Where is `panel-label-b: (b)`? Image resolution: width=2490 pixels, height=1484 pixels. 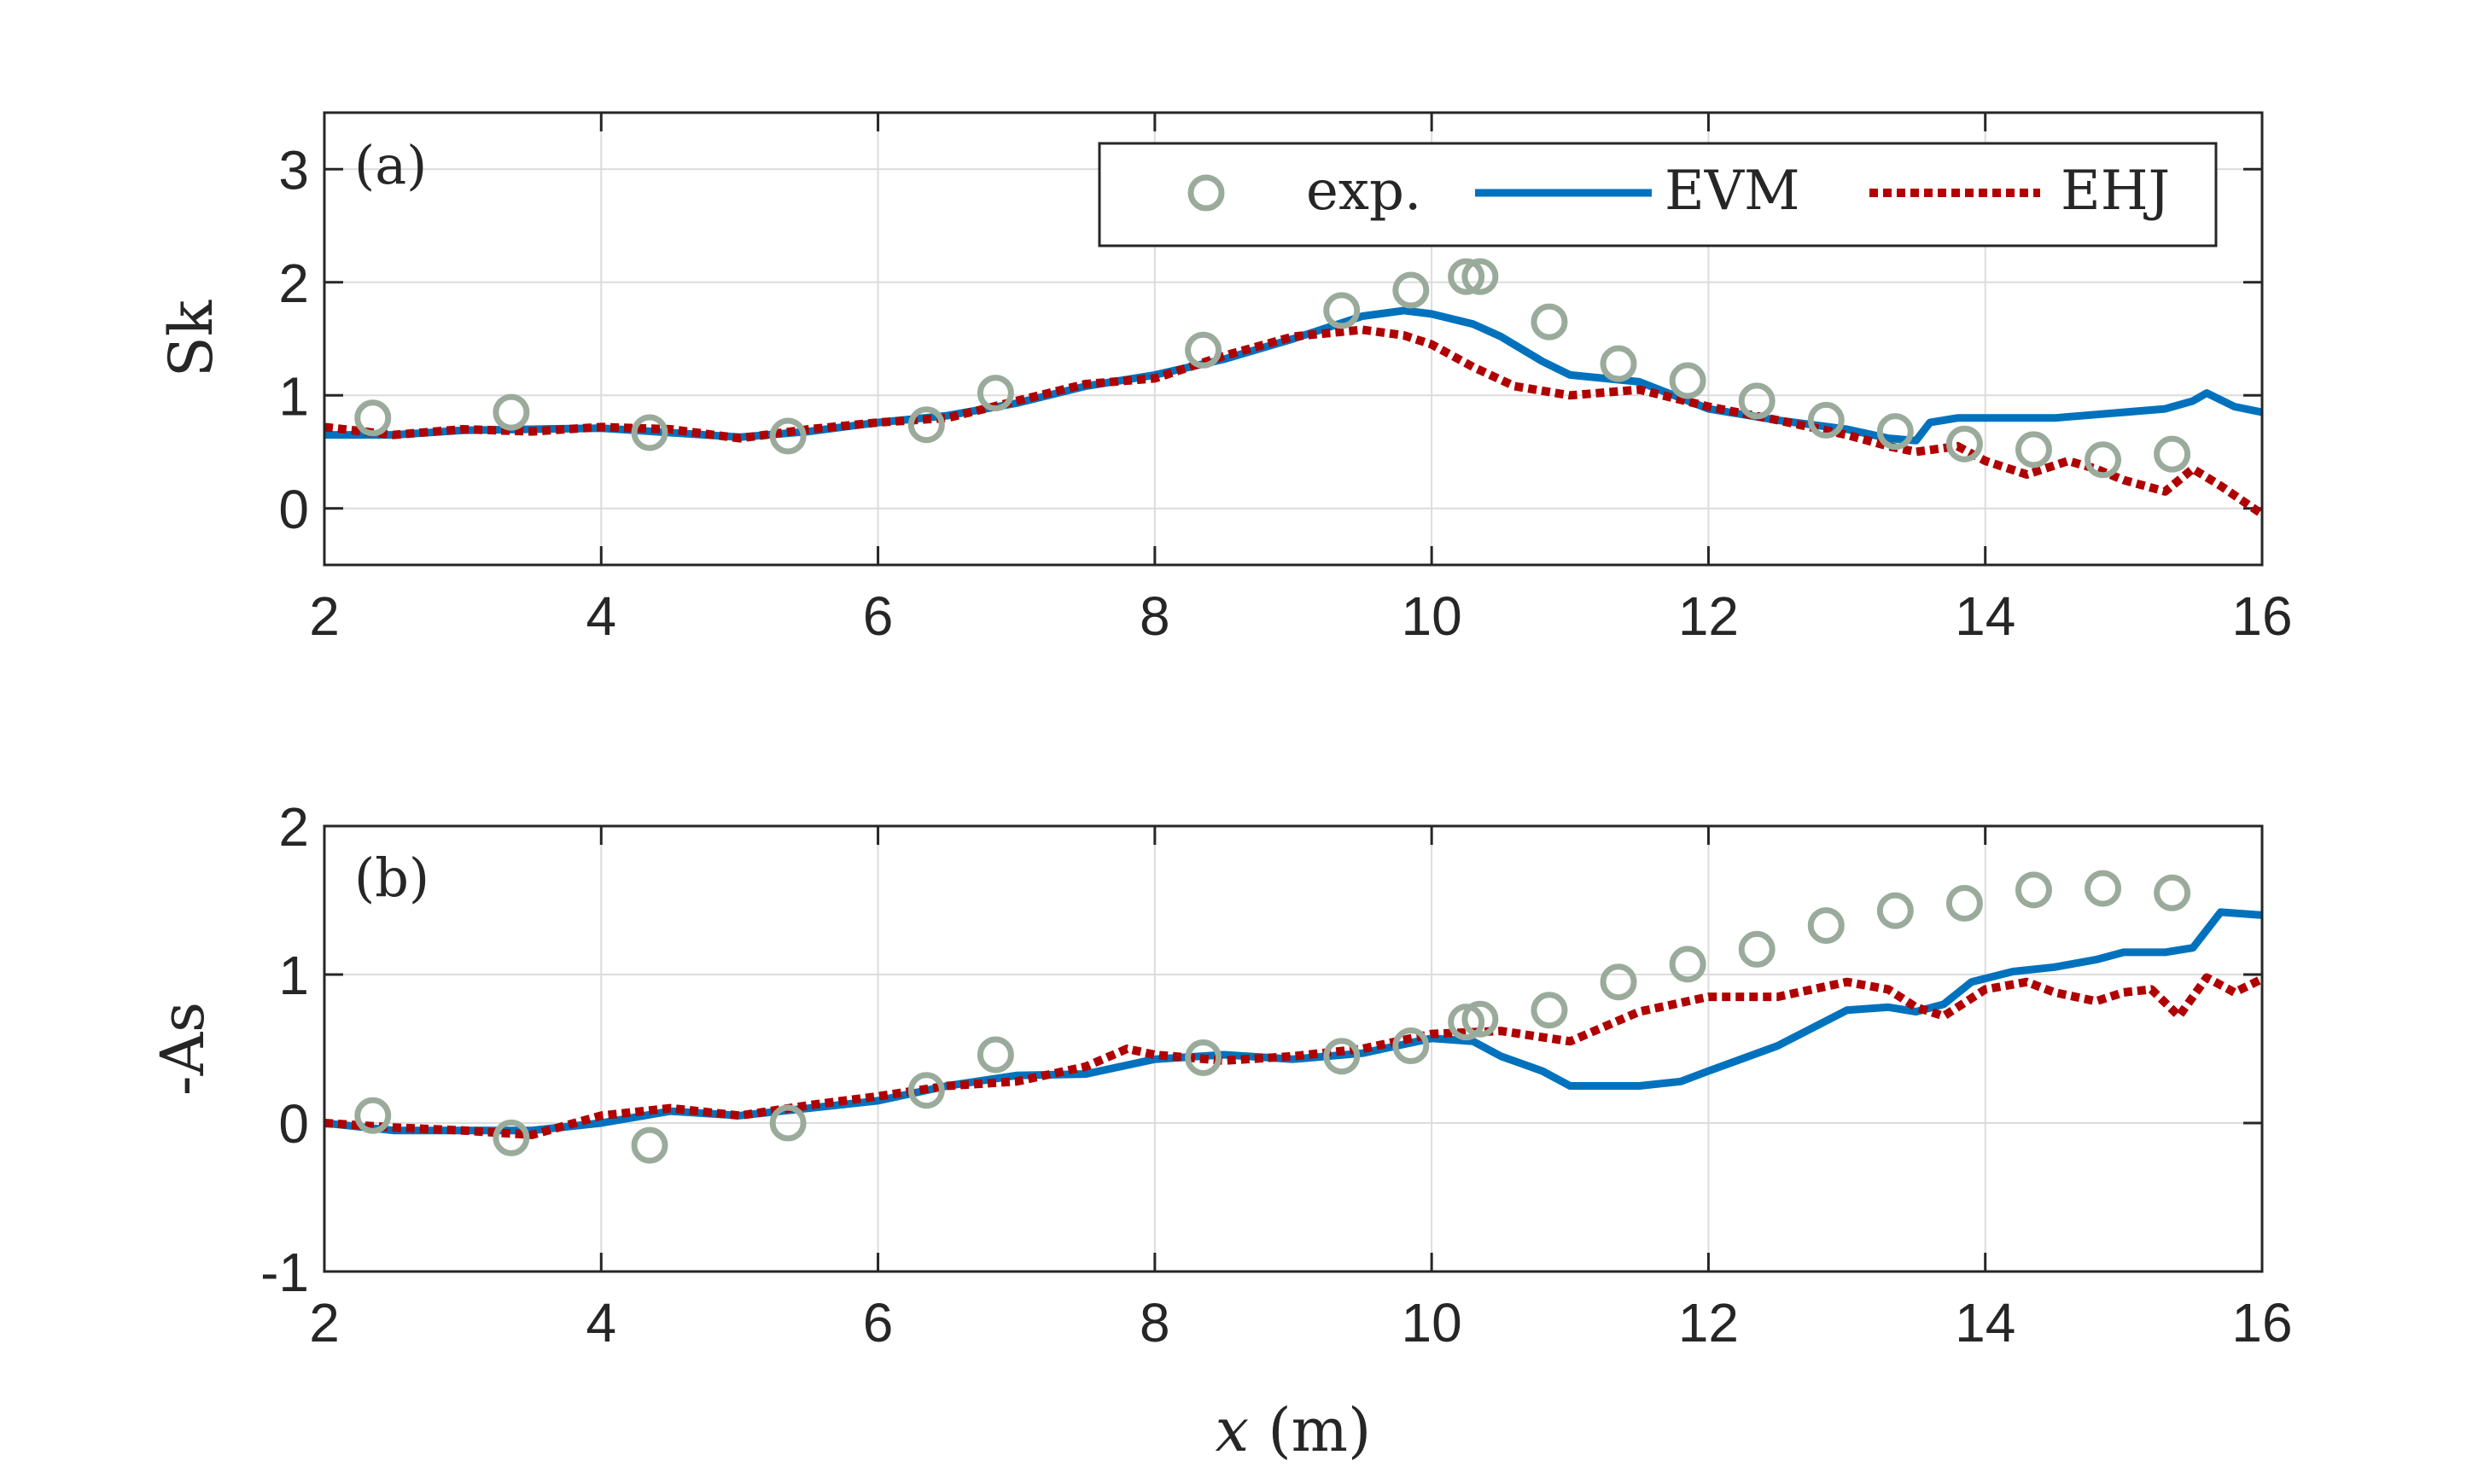
panel-label-b: (b) is located at coordinates (392, 878).